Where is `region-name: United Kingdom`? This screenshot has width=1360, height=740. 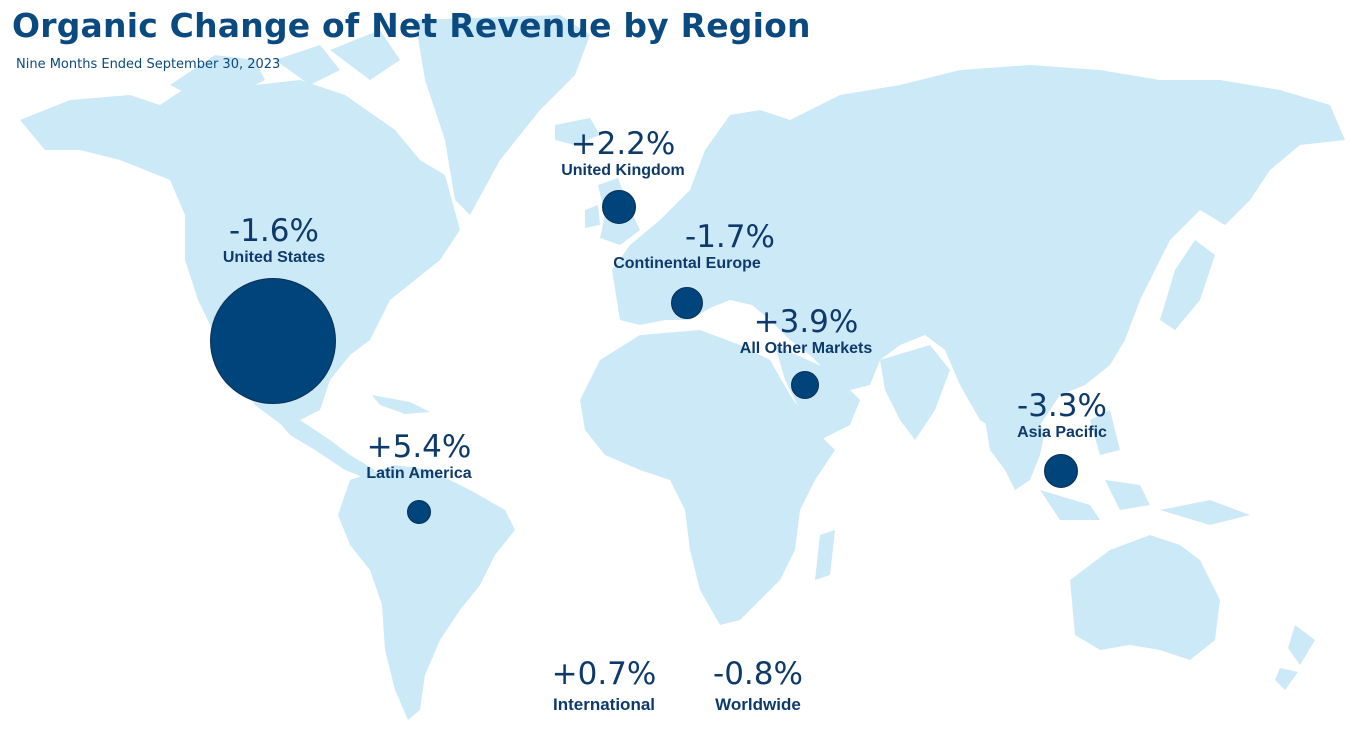
region-name: United Kingdom is located at coordinates (623, 170).